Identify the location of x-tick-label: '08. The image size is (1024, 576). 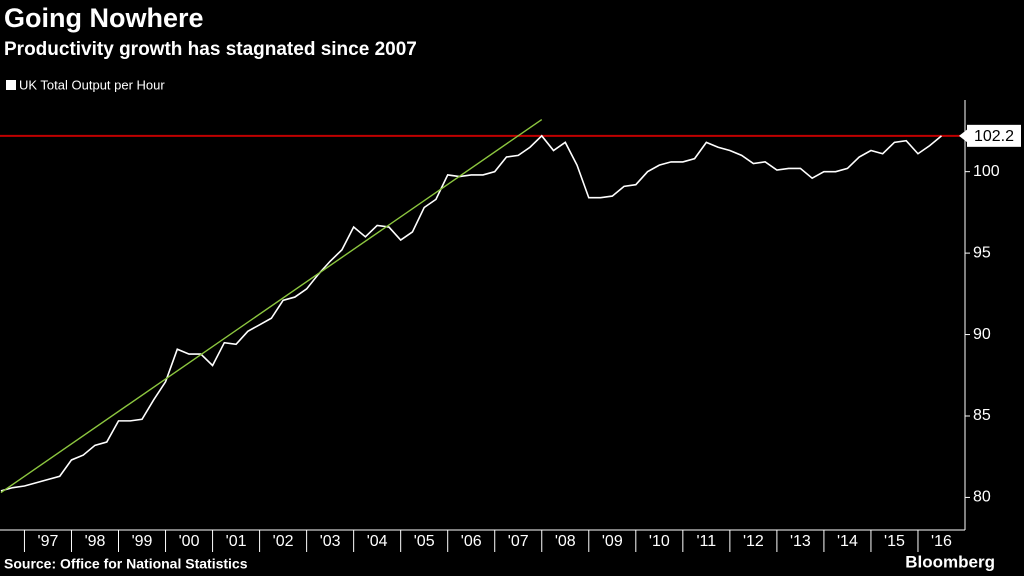
(565, 541).